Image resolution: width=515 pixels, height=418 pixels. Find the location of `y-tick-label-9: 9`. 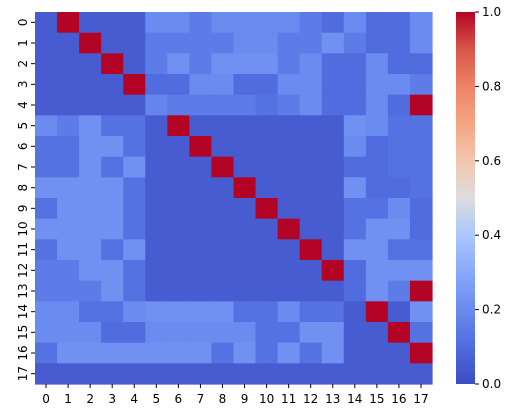

y-tick-label-9: 9 is located at coordinates (23, 209).